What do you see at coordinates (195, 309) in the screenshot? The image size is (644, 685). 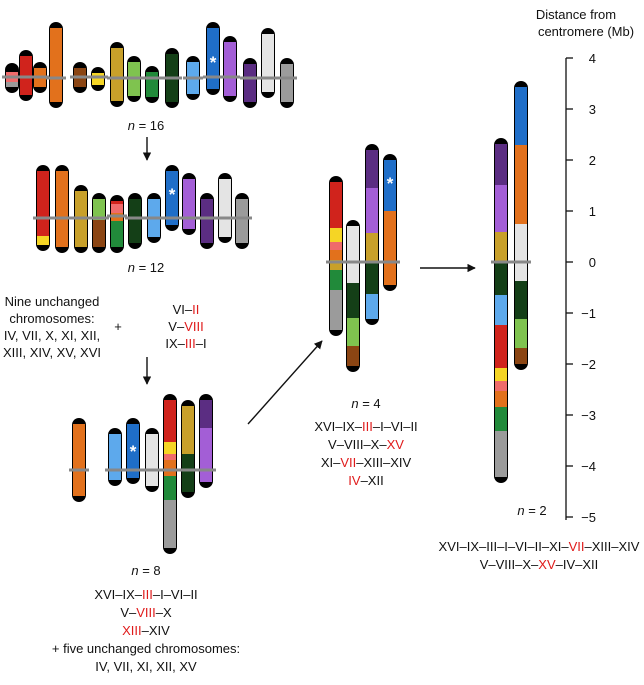 I see `fused-part-red: II` at bounding box center [195, 309].